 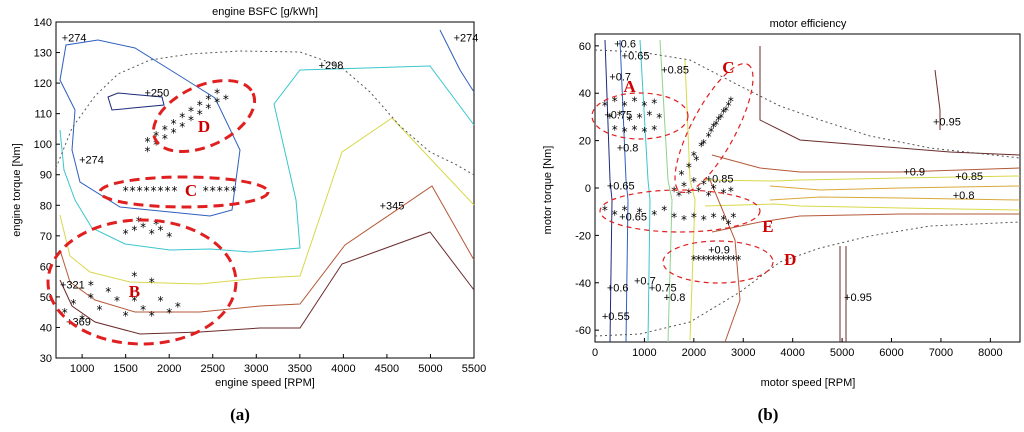 I want to click on bsfc-operating-point-47: *, so click(x=125, y=316).